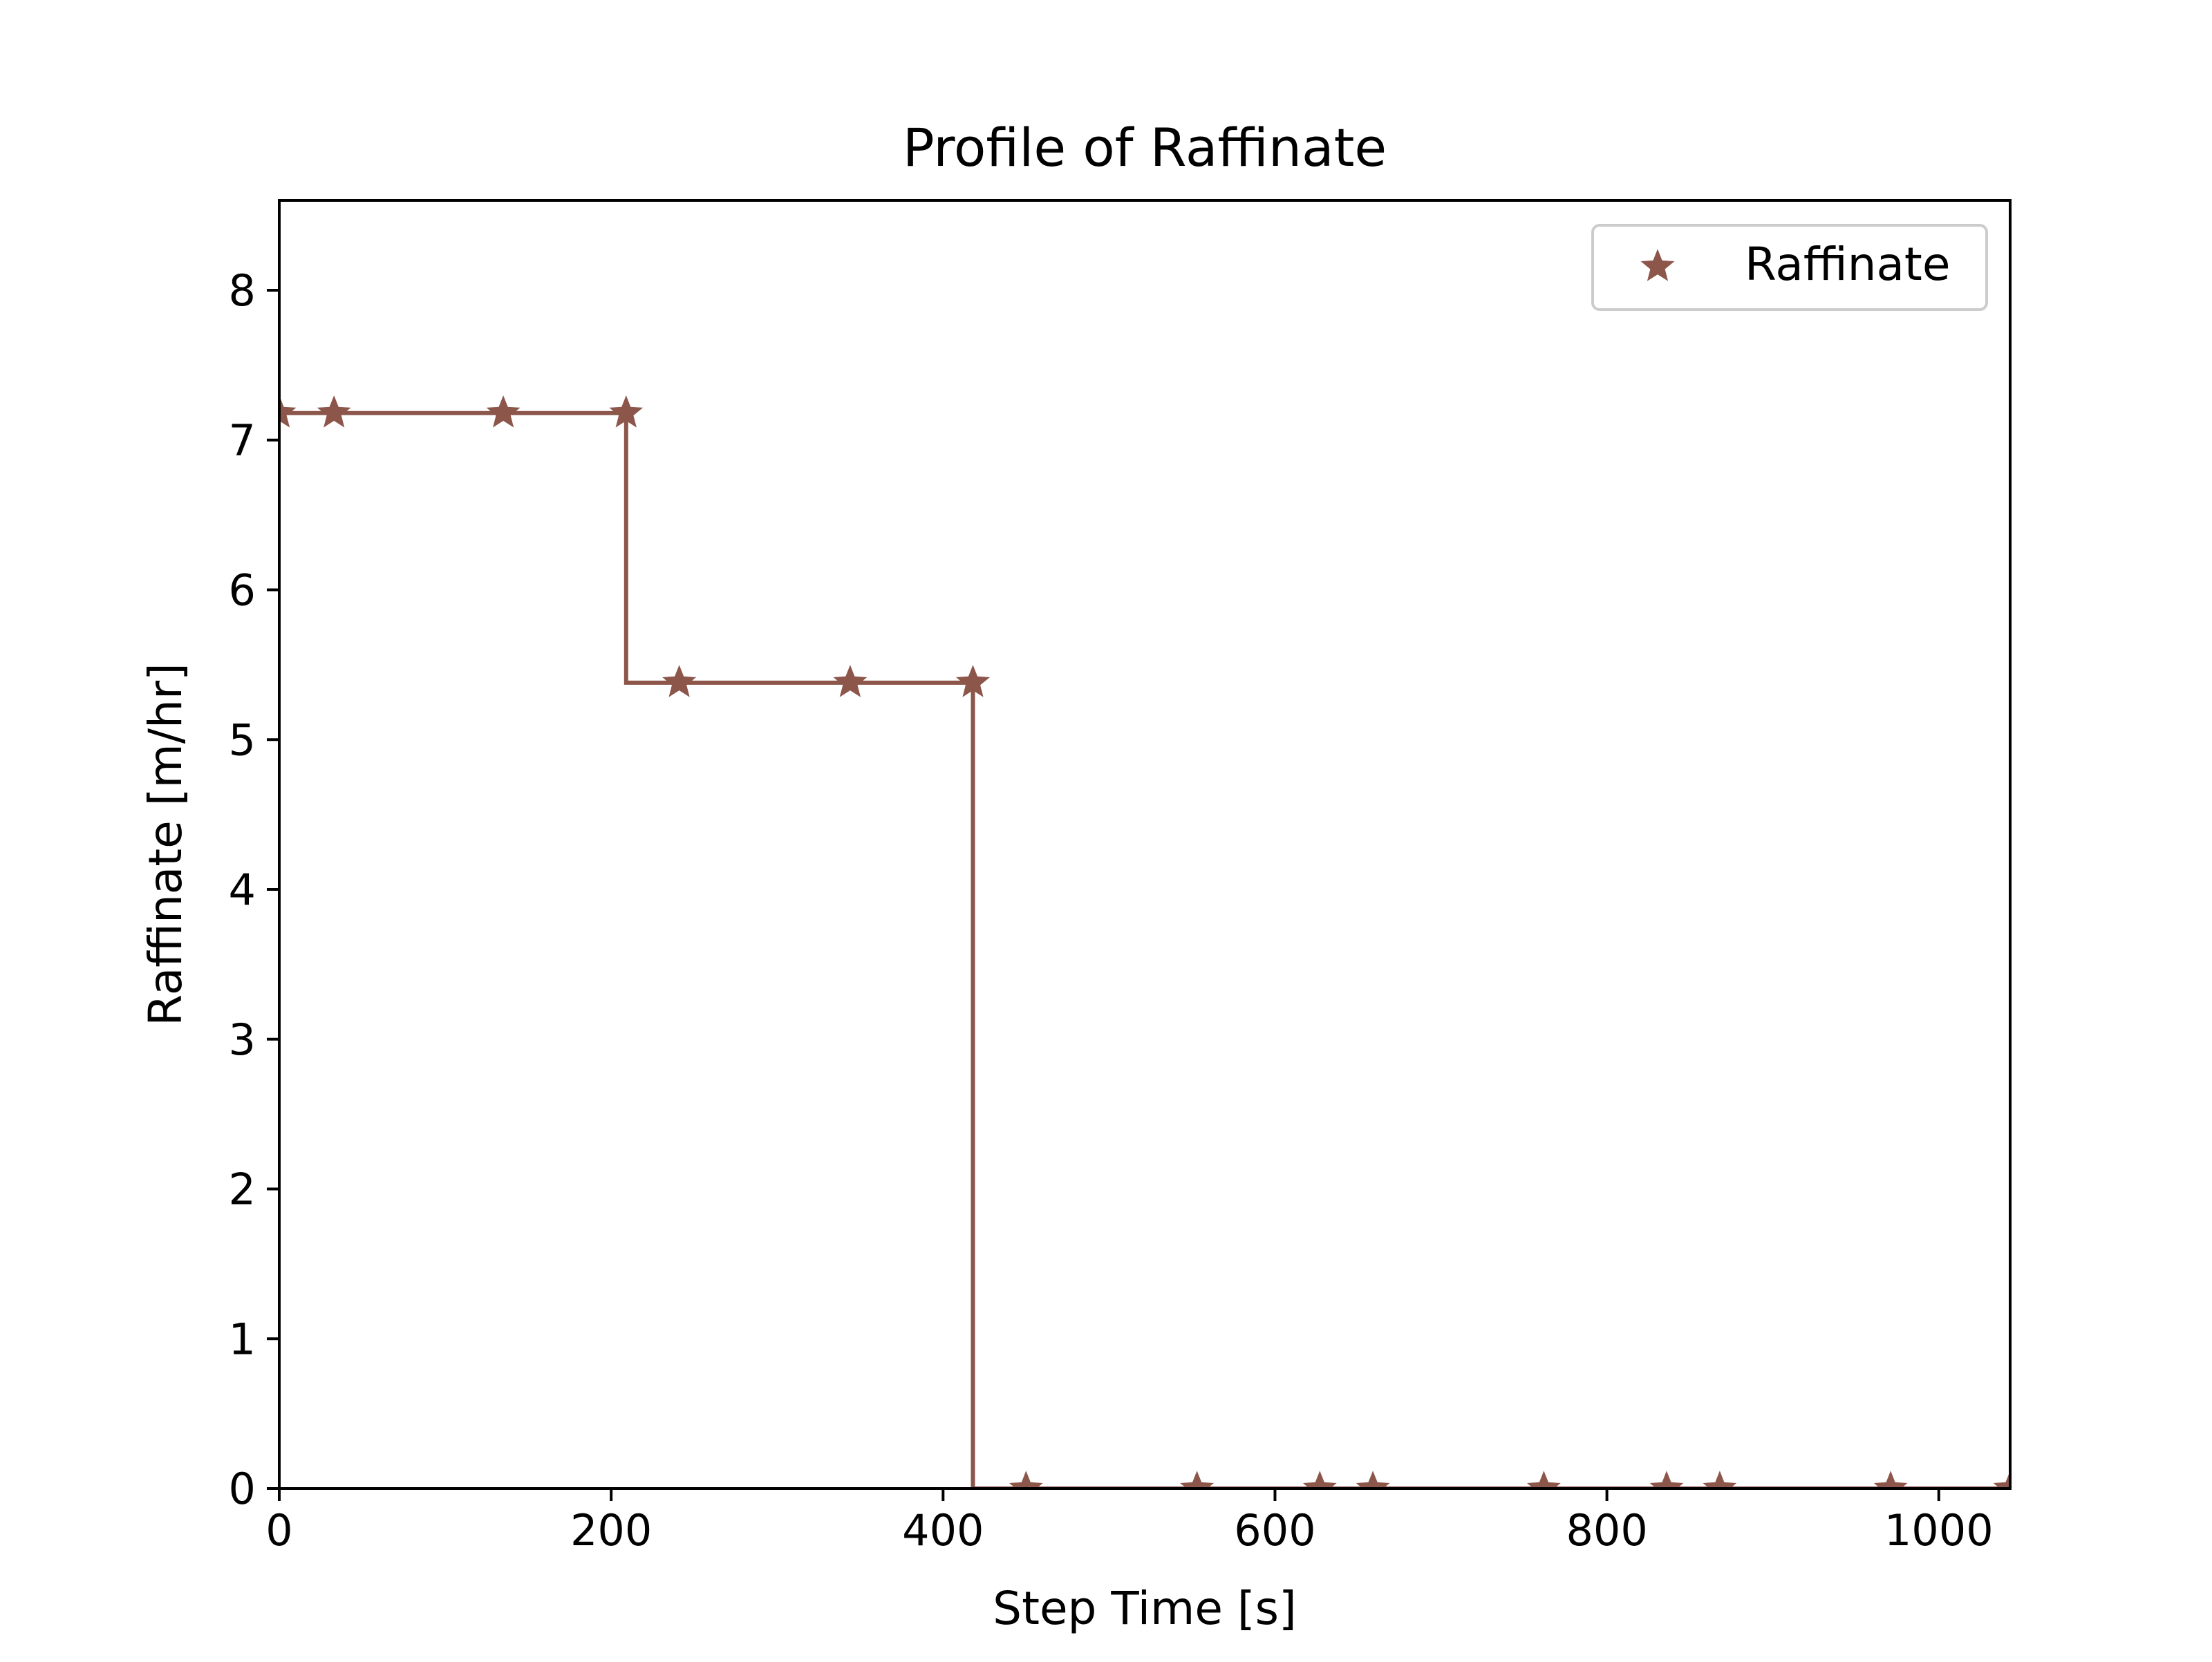 The image size is (2212, 1662). I want to click on x-tick-label: 0, so click(279, 1531).